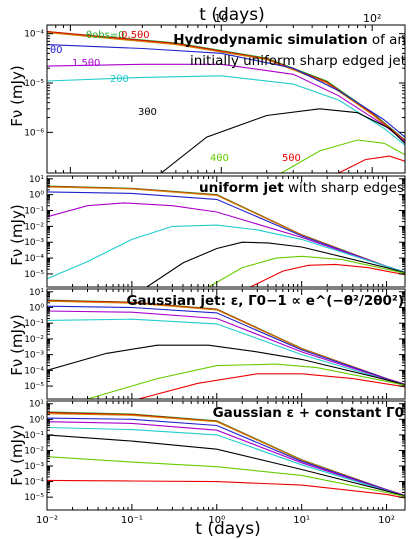  I want to click on x-tick-label: 10⁰, so click(216, 520).